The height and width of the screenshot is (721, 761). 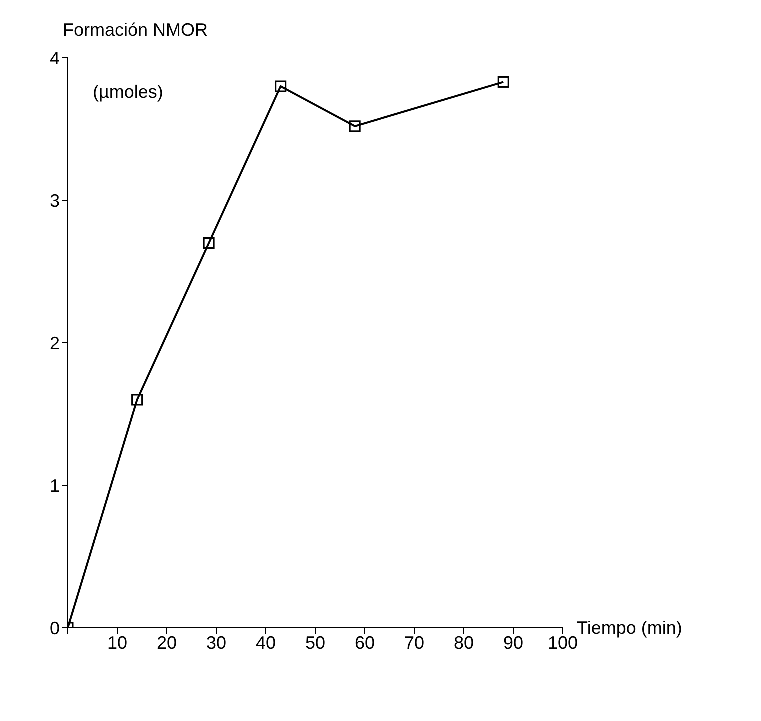 What do you see at coordinates (315, 642) in the screenshot?
I see `x-tick-label: 50` at bounding box center [315, 642].